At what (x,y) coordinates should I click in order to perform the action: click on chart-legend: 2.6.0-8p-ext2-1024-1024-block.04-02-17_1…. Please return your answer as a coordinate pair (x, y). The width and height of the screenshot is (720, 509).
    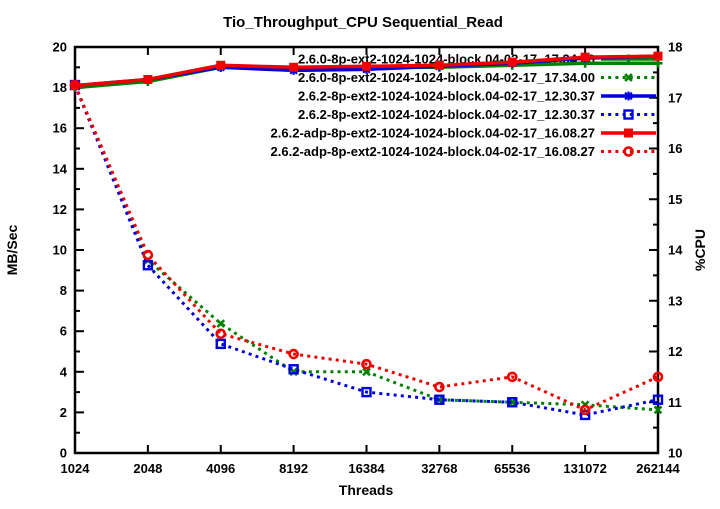
    Looking at the image, I should click on (463, 105).